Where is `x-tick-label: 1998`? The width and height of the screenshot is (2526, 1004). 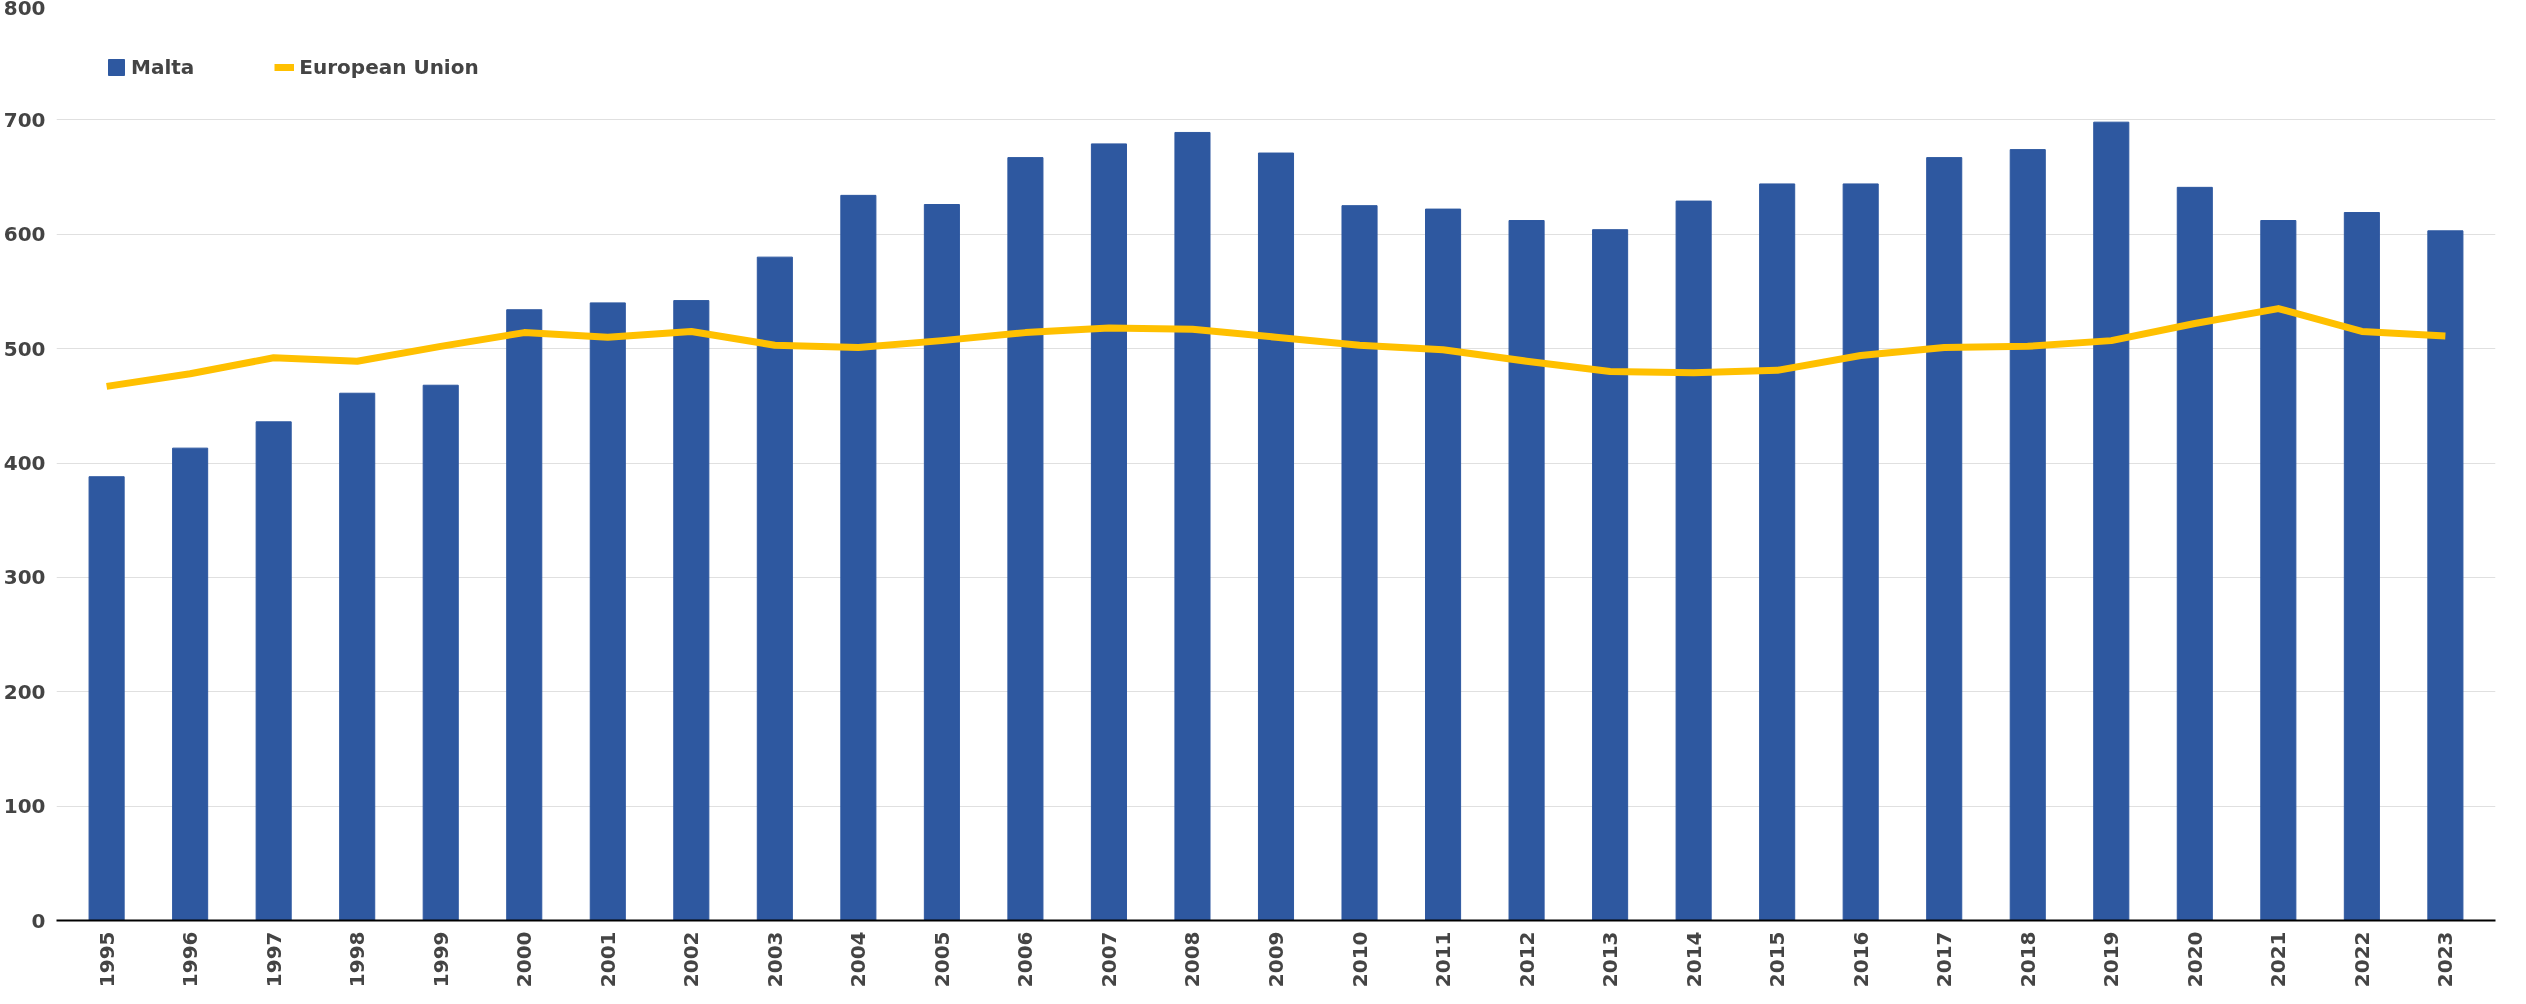
x-tick-label: 1998 is located at coordinates (357, 959).